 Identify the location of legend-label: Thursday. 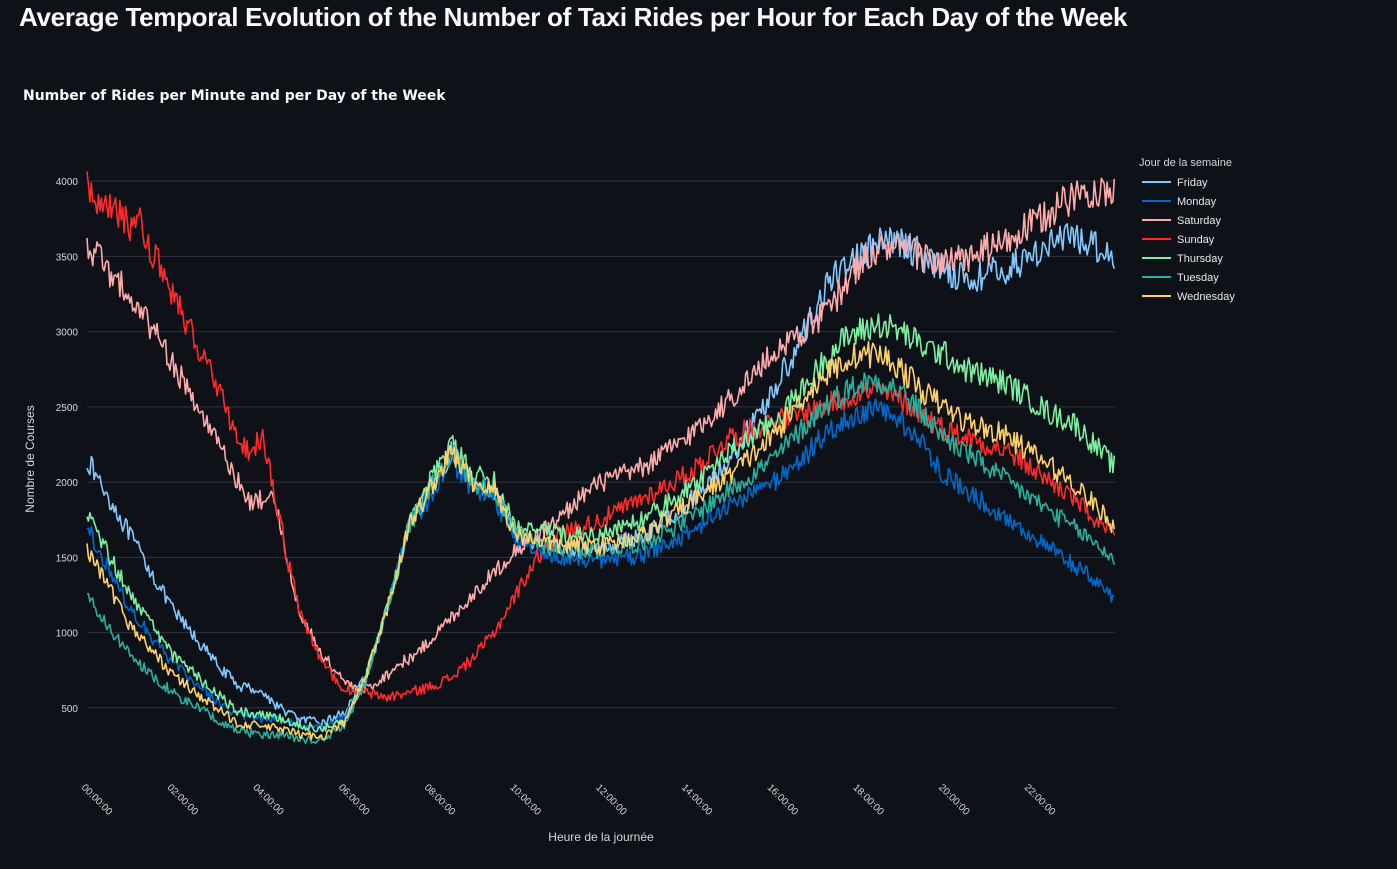
(1200, 259).